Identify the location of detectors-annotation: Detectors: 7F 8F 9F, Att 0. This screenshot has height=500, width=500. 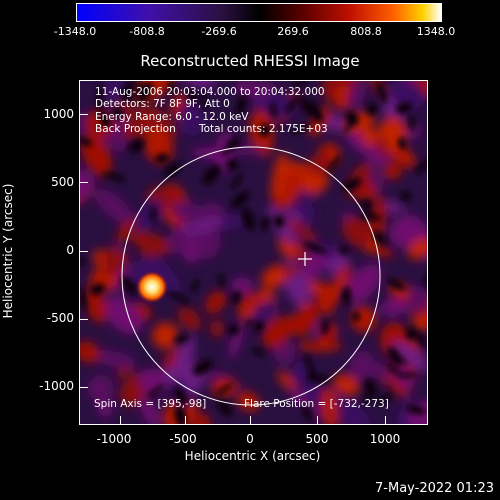
(162, 104).